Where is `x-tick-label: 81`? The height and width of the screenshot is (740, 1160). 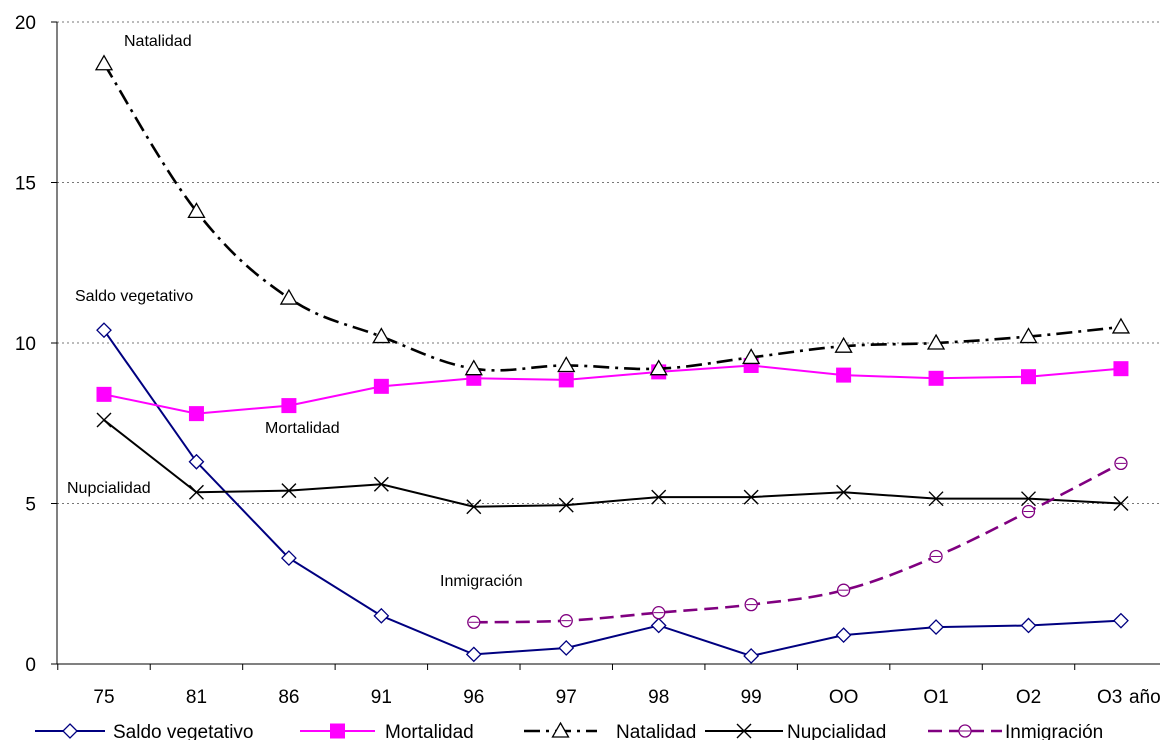
x-tick-label: 81 is located at coordinates (196, 697).